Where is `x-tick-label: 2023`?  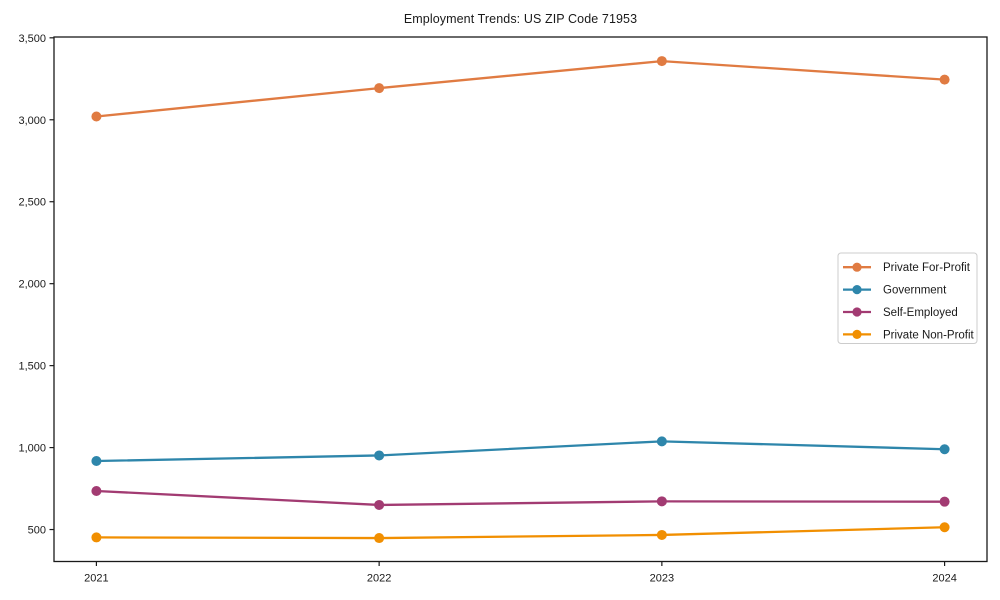
x-tick-label: 2023 is located at coordinates (662, 579).